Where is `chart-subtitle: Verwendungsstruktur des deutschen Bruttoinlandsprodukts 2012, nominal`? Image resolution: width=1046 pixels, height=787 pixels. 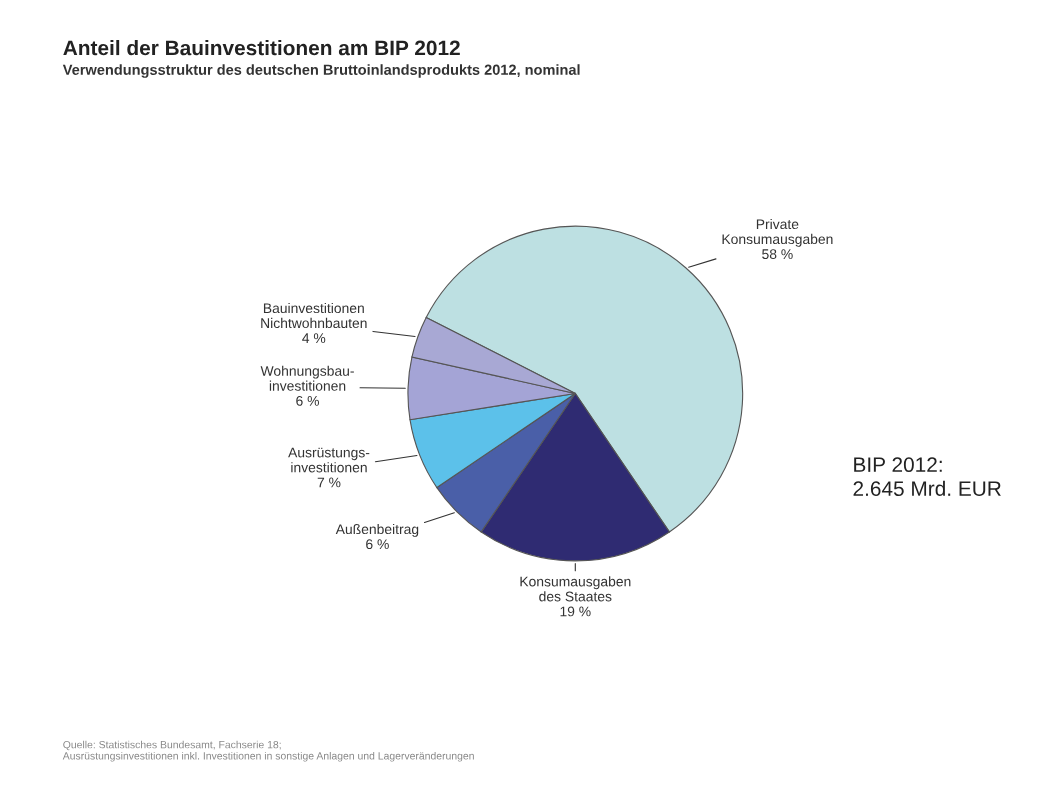 chart-subtitle: Verwendungsstruktur des deutschen Bruttoinlandsprodukts 2012, nominal is located at coordinates (321, 71).